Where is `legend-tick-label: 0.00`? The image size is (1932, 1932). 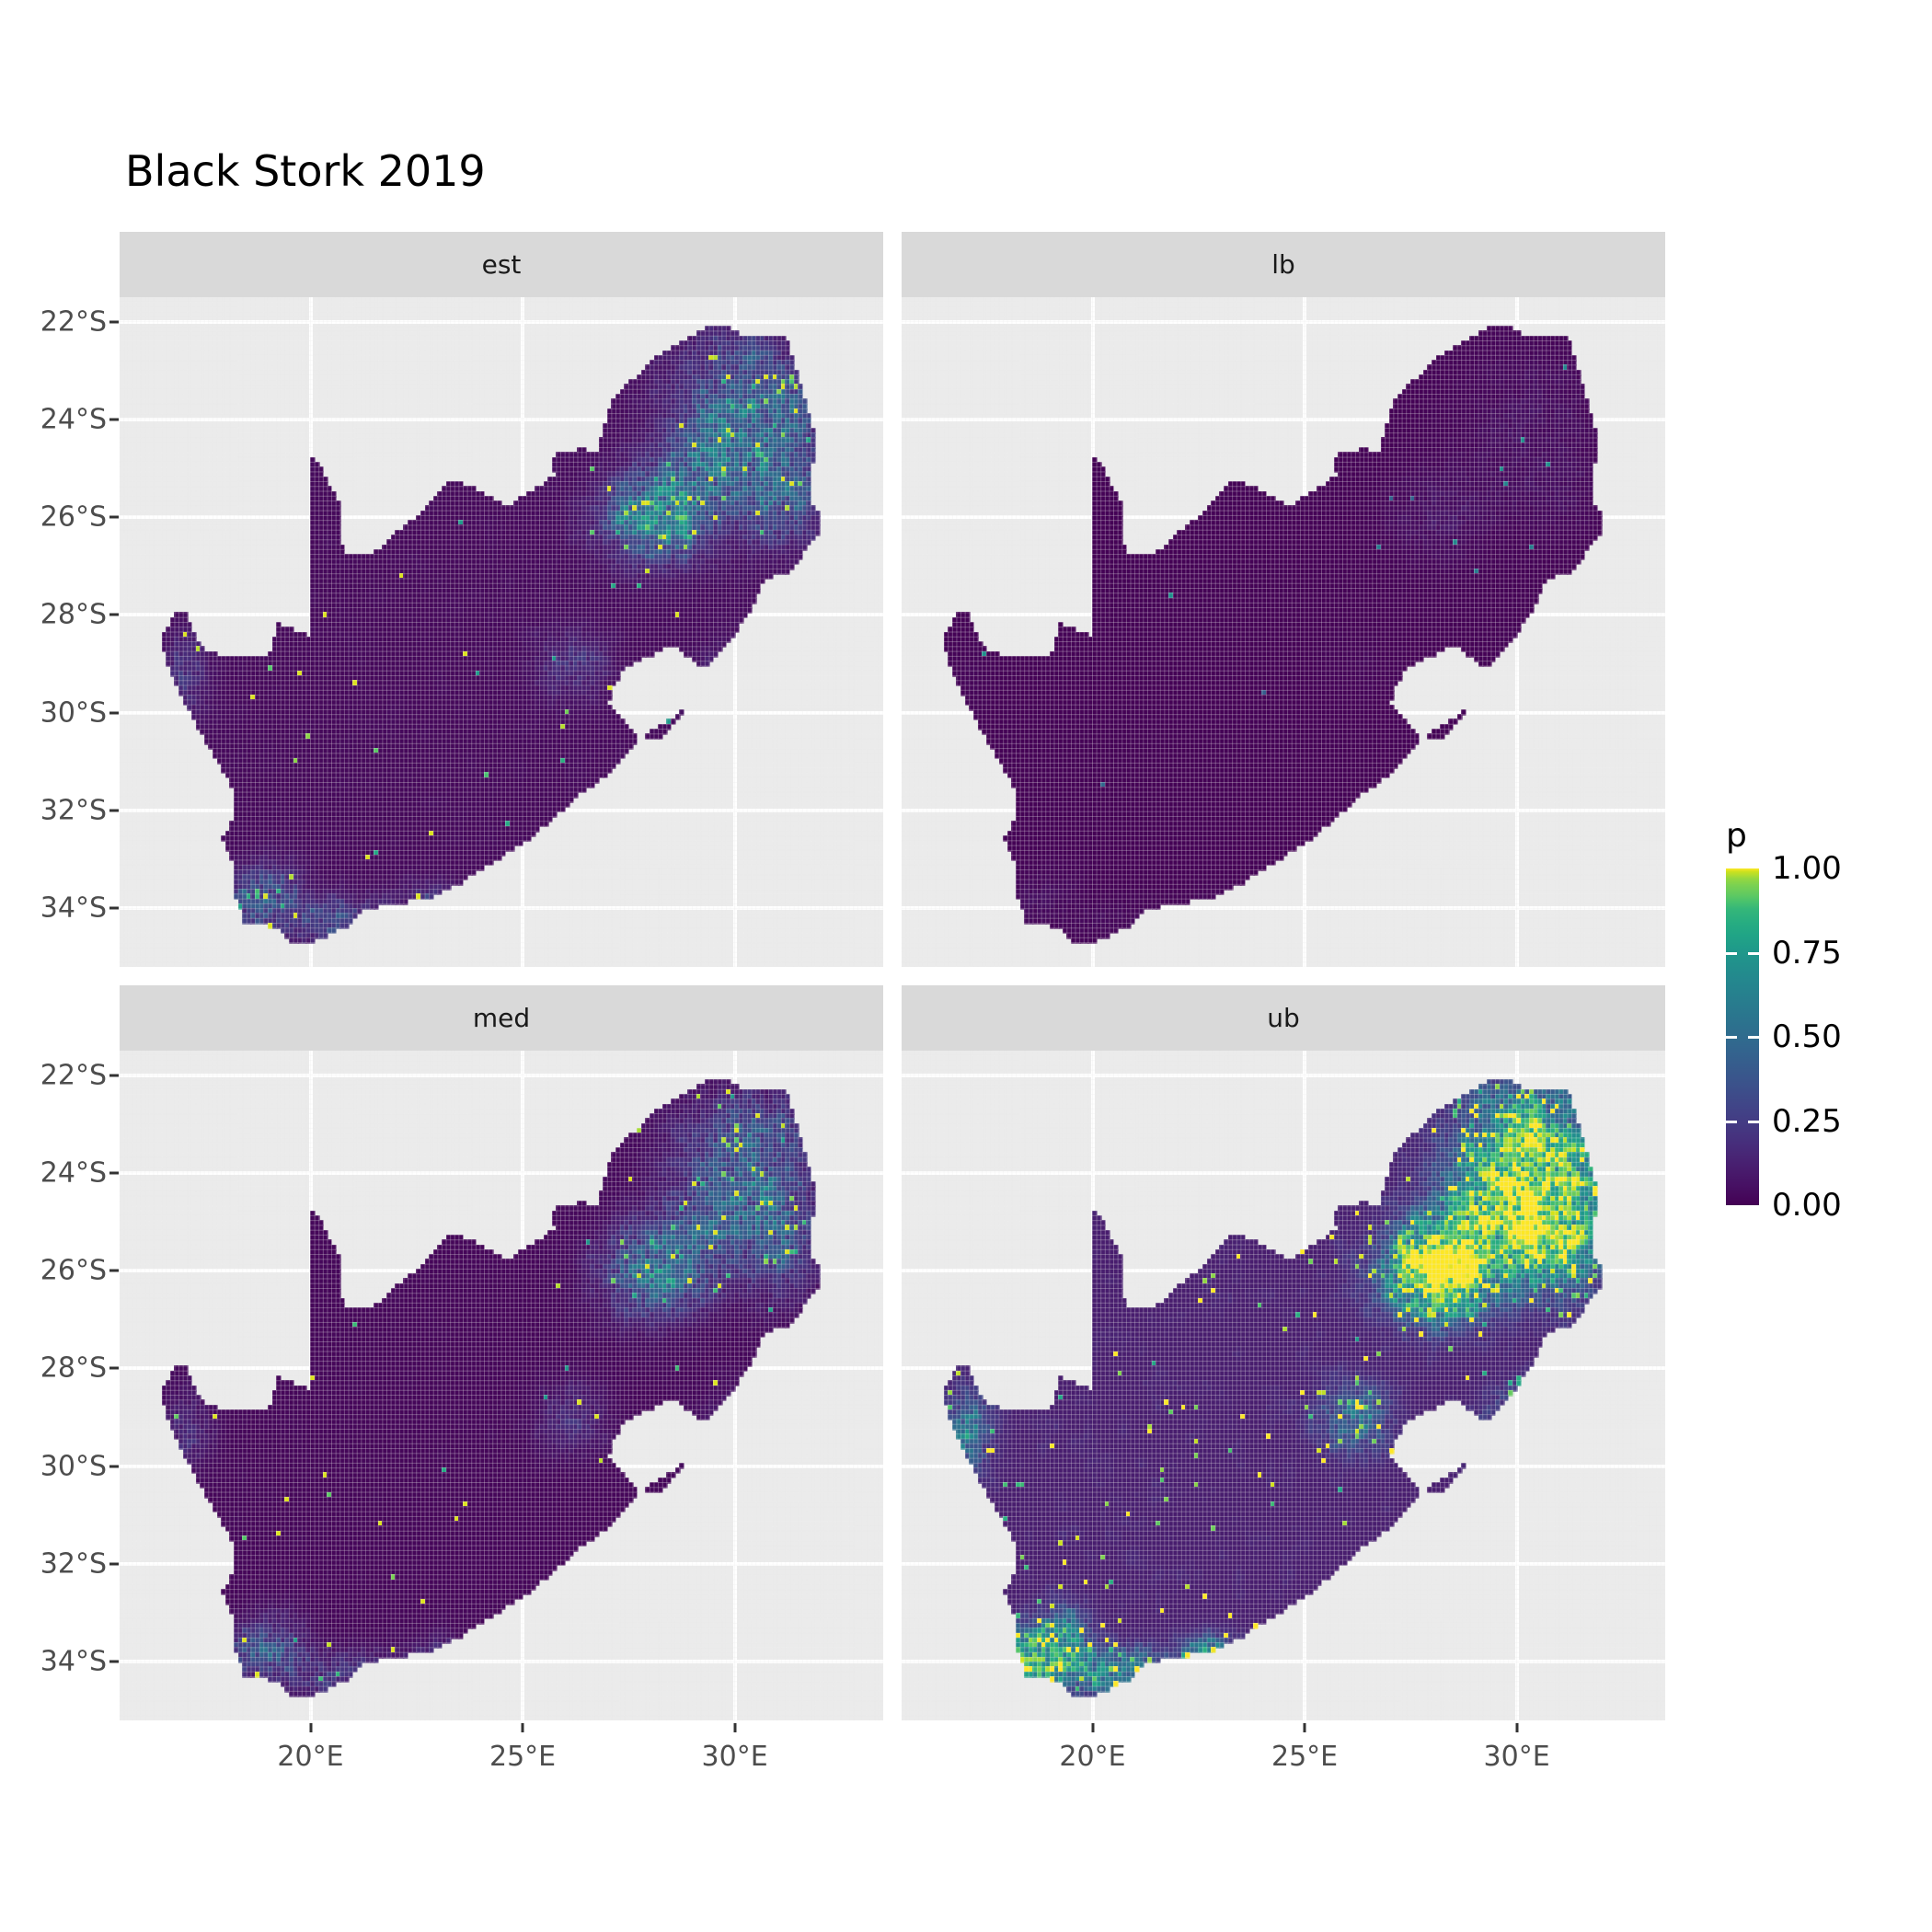
legend-tick-label: 0.00 is located at coordinates (1807, 1205).